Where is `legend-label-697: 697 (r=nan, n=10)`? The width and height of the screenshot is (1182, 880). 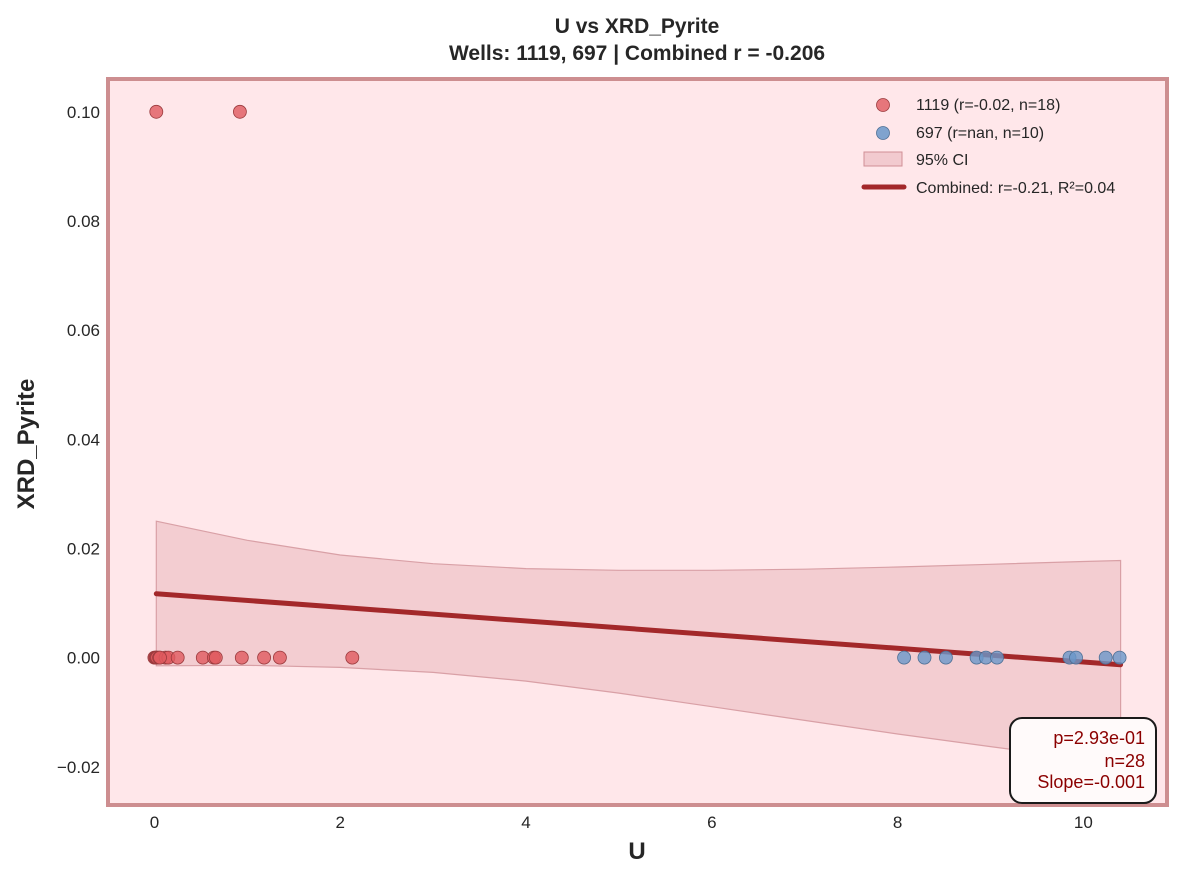 legend-label-697: 697 (r=nan, n=10) is located at coordinates (980, 133).